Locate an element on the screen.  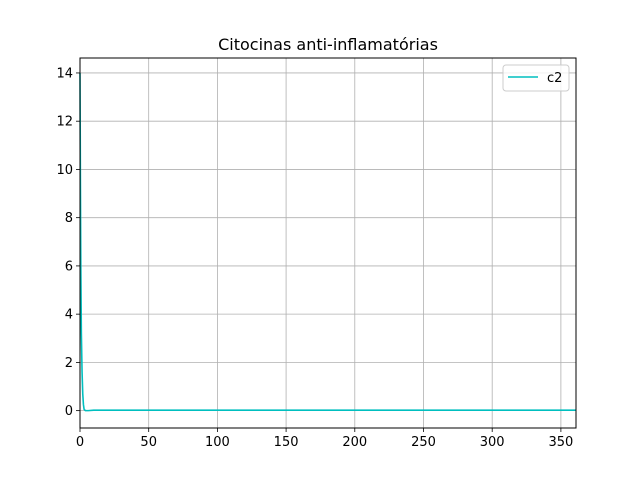
x-tick-label: 200 is located at coordinates (354, 442).